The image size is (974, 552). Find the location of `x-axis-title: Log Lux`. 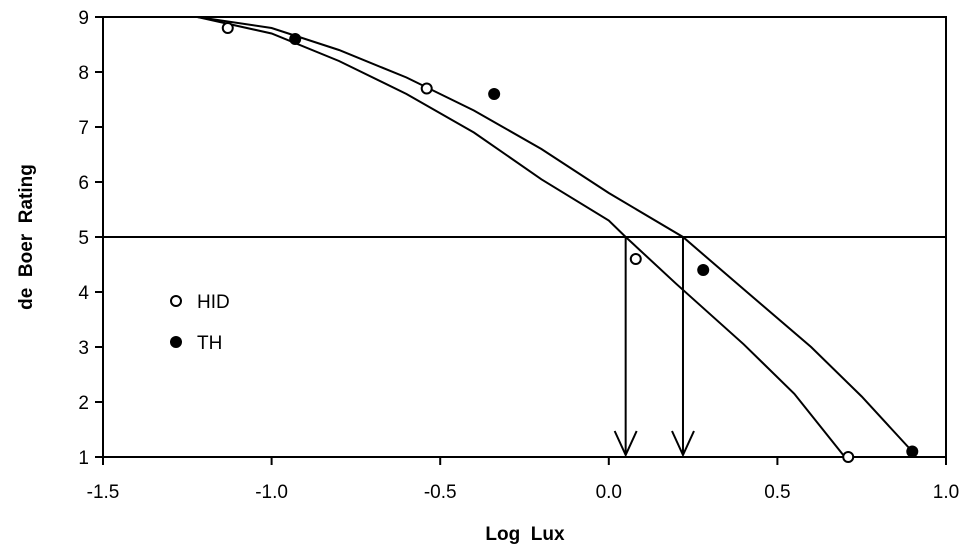

x-axis-title: Log Lux is located at coordinates (525, 534).